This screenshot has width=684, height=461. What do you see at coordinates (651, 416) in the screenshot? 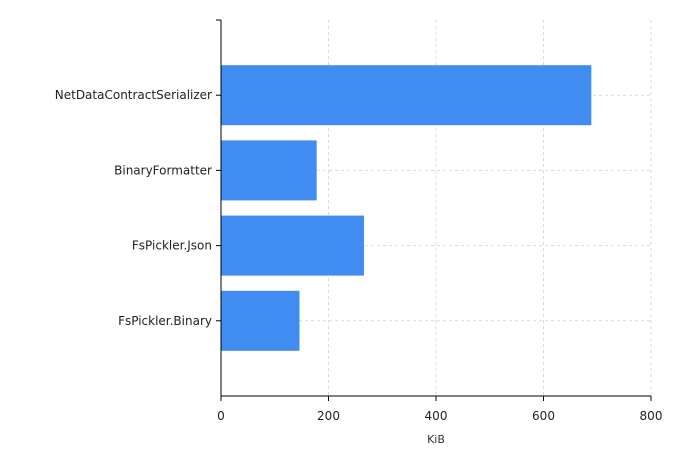
I see `x-tick-label: 800` at bounding box center [651, 416].